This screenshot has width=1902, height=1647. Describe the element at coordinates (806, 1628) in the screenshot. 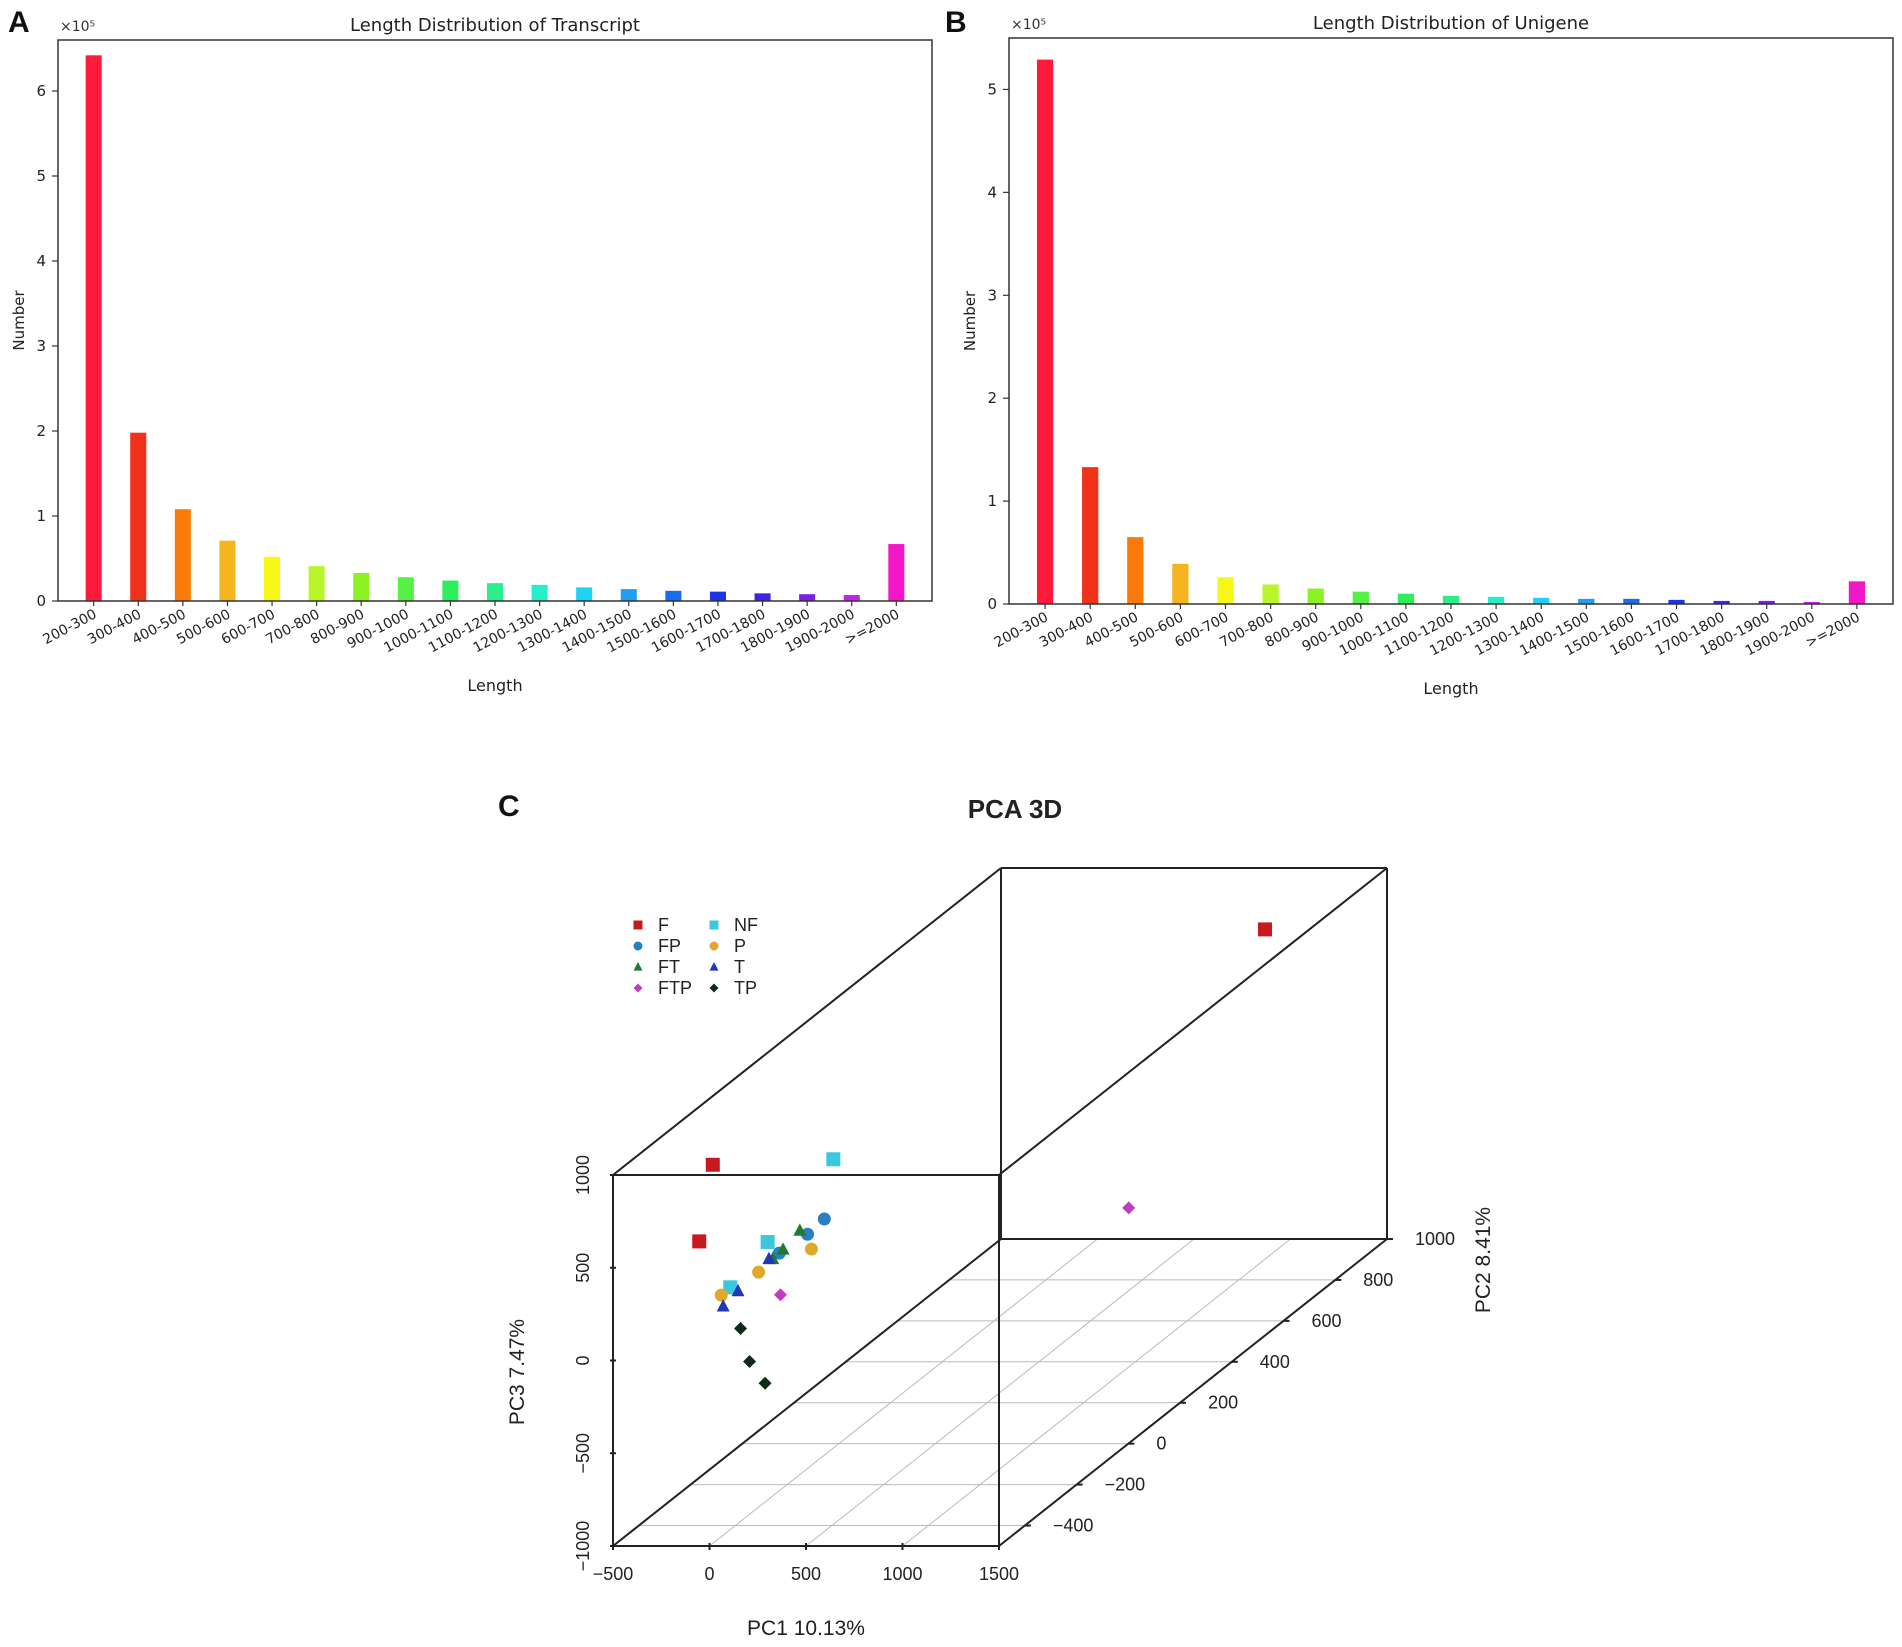

I see `pc1-axis-label: PC1 10.13%` at that location.